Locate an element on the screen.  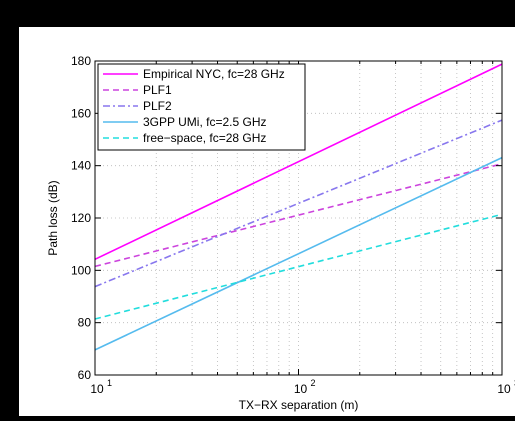
legend-box is located at coordinates (201, 107).